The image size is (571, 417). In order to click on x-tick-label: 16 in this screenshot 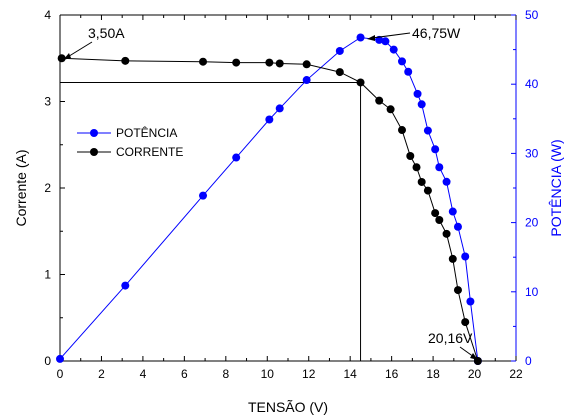, I will do `click(392, 374)`.